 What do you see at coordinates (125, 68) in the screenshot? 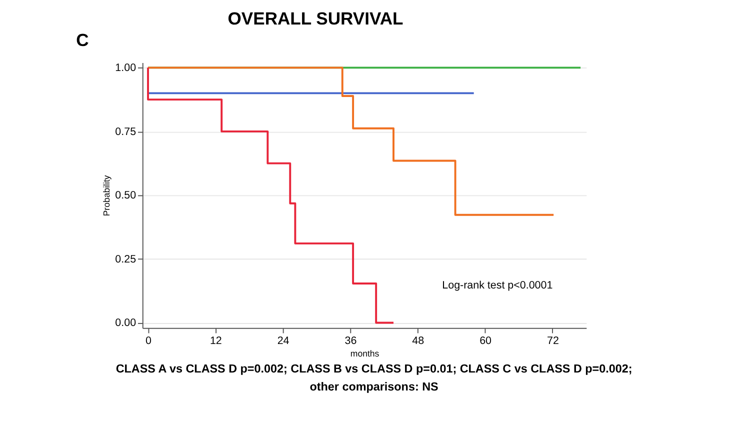
I see `y-tick-label: 1.00` at bounding box center [125, 68].